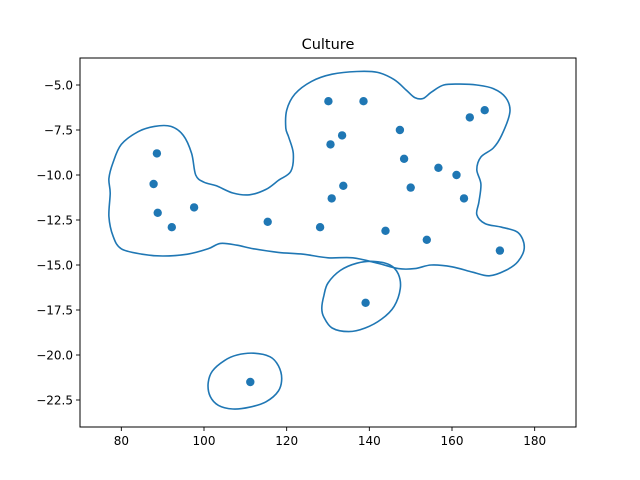 This screenshot has height=480, width=640. What do you see at coordinates (58, 131) in the screenshot?
I see `y-tick-label: −7.5` at bounding box center [58, 131].